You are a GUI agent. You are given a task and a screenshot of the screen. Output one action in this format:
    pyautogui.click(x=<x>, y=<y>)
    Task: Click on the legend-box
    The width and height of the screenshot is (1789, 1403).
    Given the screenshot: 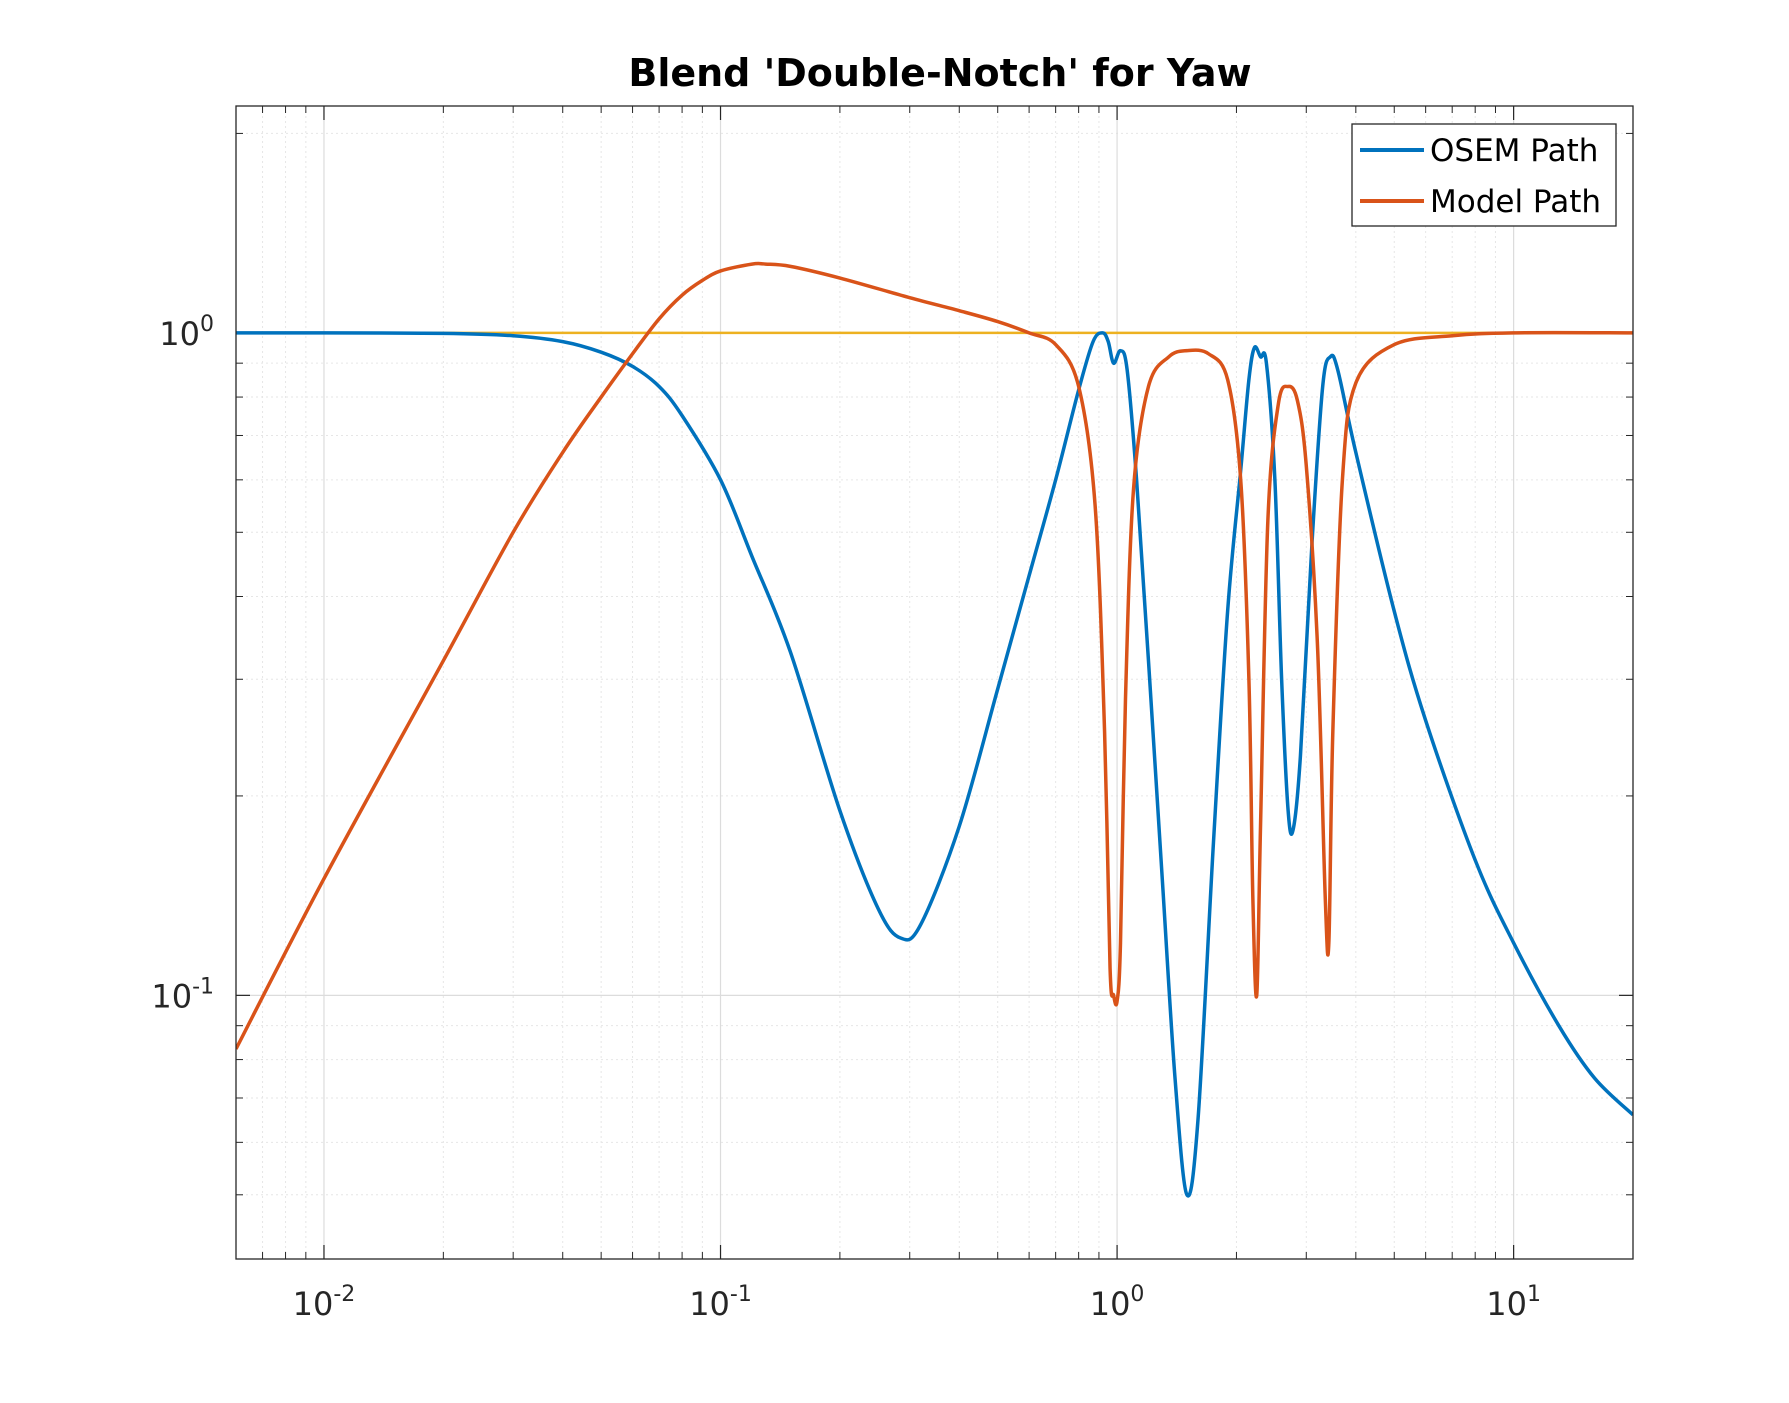 What is the action you would take?
    pyautogui.click(x=1484, y=175)
    